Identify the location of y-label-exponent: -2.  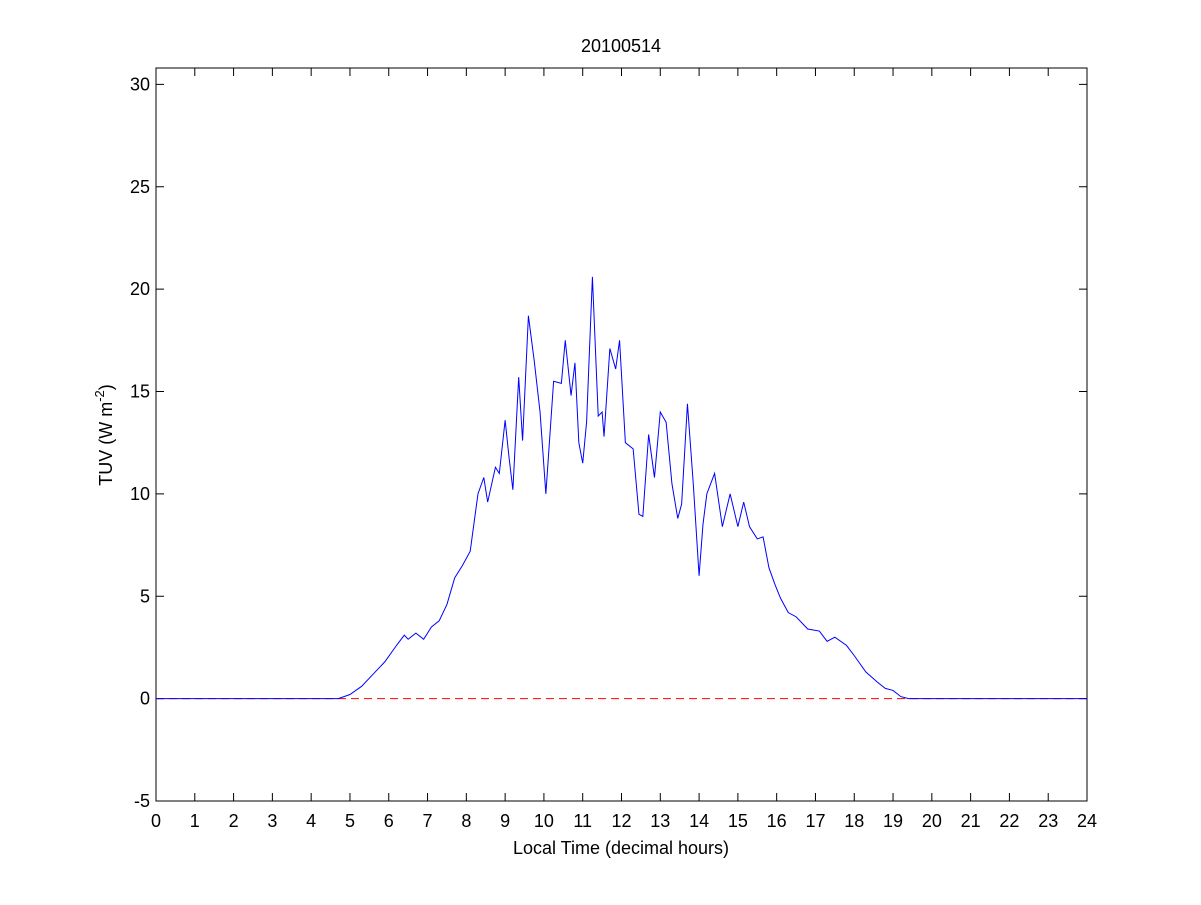
(99, 396).